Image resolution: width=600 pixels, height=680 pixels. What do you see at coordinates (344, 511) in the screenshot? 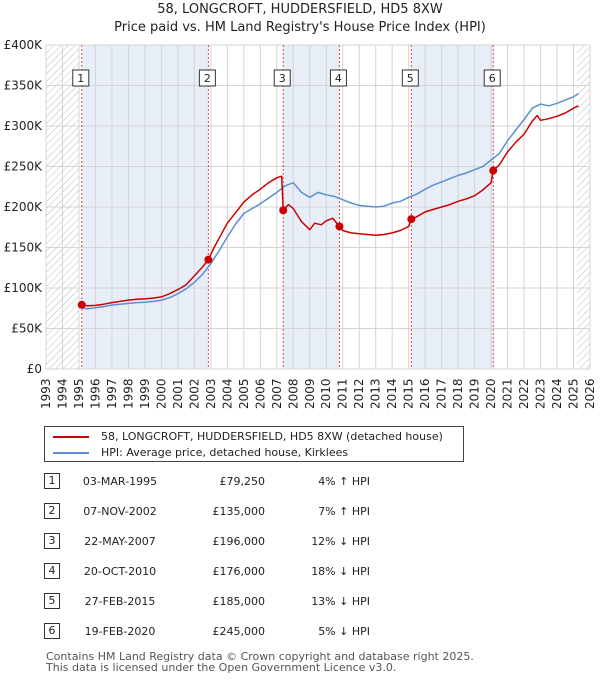
I see `sale-hpi-diff: 7% ↑ HPI` at bounding box center [344, 511].